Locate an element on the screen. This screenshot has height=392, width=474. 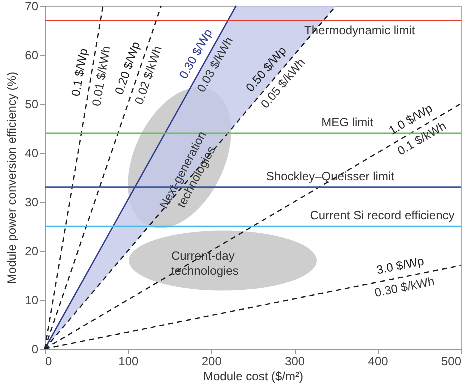
ref-line-label: Thermodynamic limit is located at coordinates (360, 31).